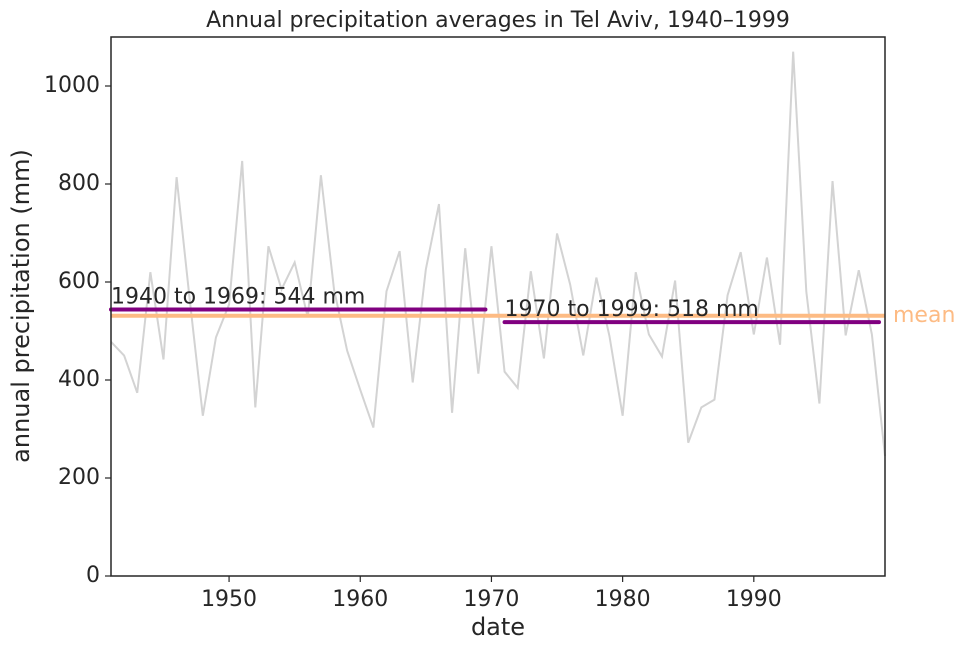 Image resolution: width=975 pixels, height=652 pixels. Describe the element at coordinates (924, 315) in the screenshot. I see `mean-label: mean` at that location.